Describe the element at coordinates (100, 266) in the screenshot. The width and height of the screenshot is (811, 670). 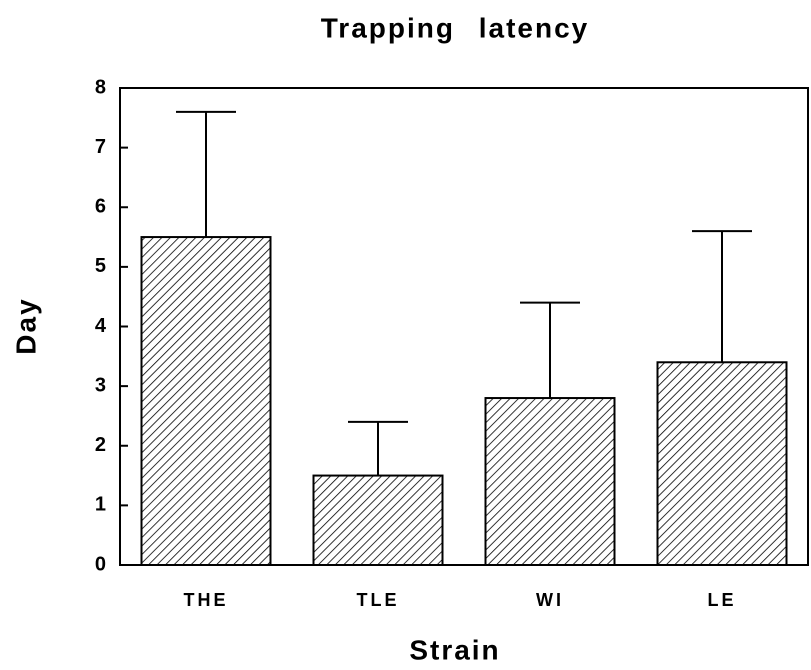
I see `y-tick-label: 5` at that location.